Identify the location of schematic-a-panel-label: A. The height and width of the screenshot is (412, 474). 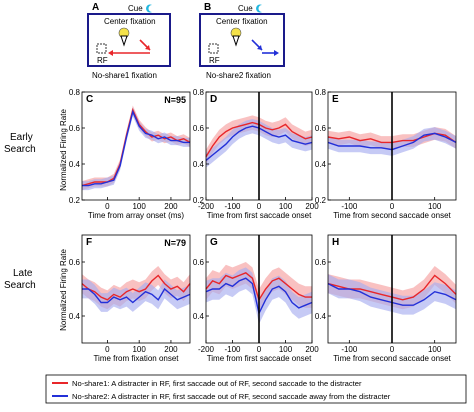
(95, 7).